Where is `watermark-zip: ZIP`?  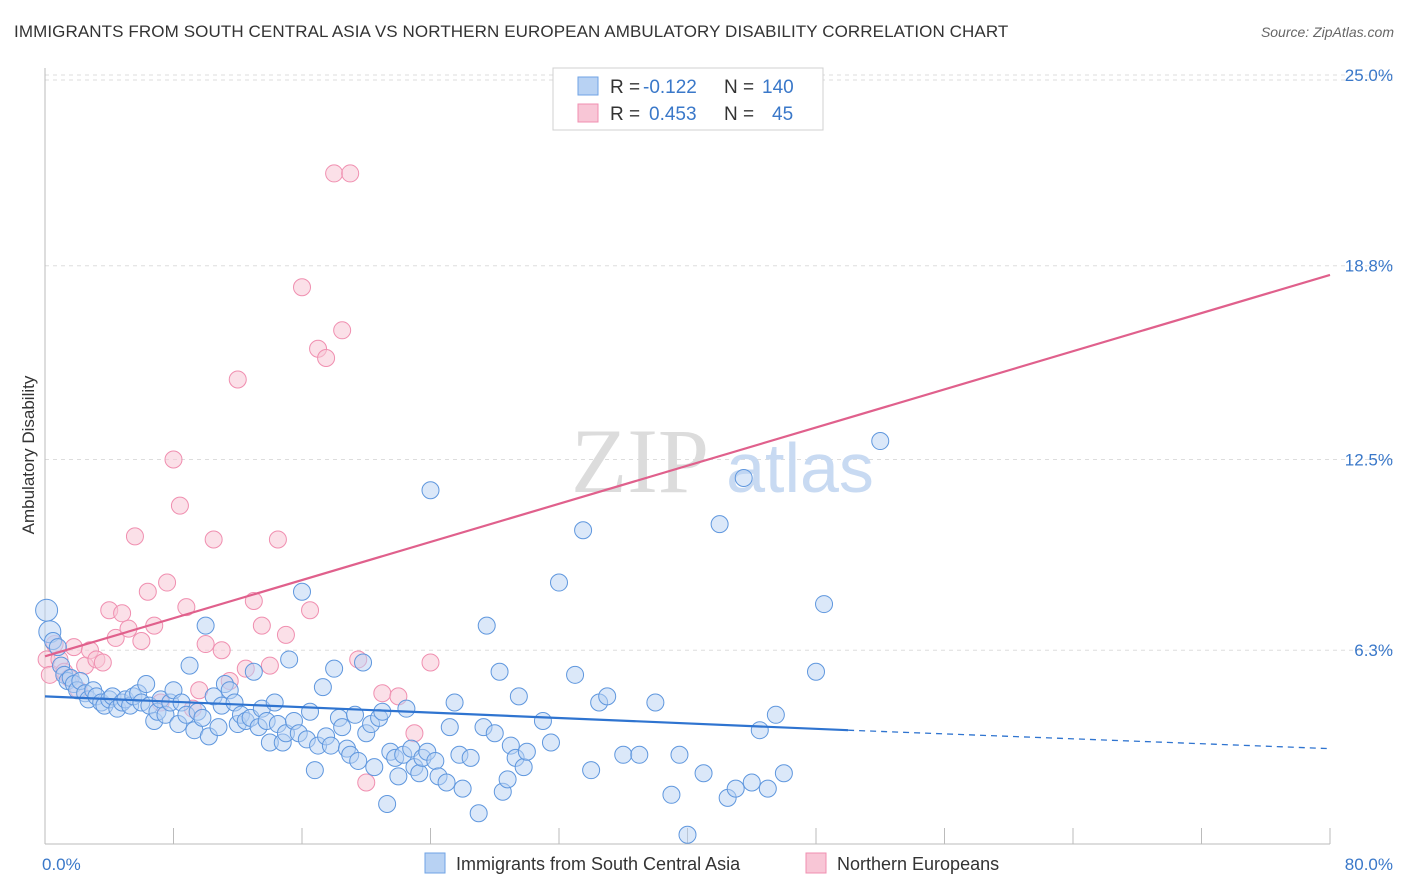
watermark-zip: ZIP is located at coordinates (640, 461).